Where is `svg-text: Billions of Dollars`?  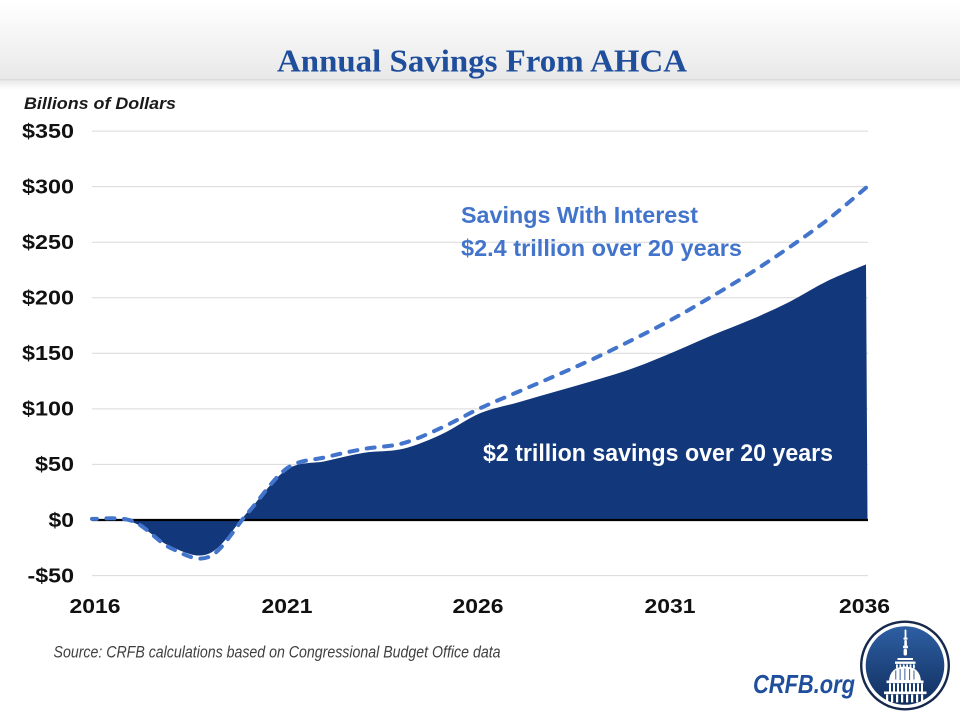
svg-text: Billions of Dollars is located at coordinates (100, 103).